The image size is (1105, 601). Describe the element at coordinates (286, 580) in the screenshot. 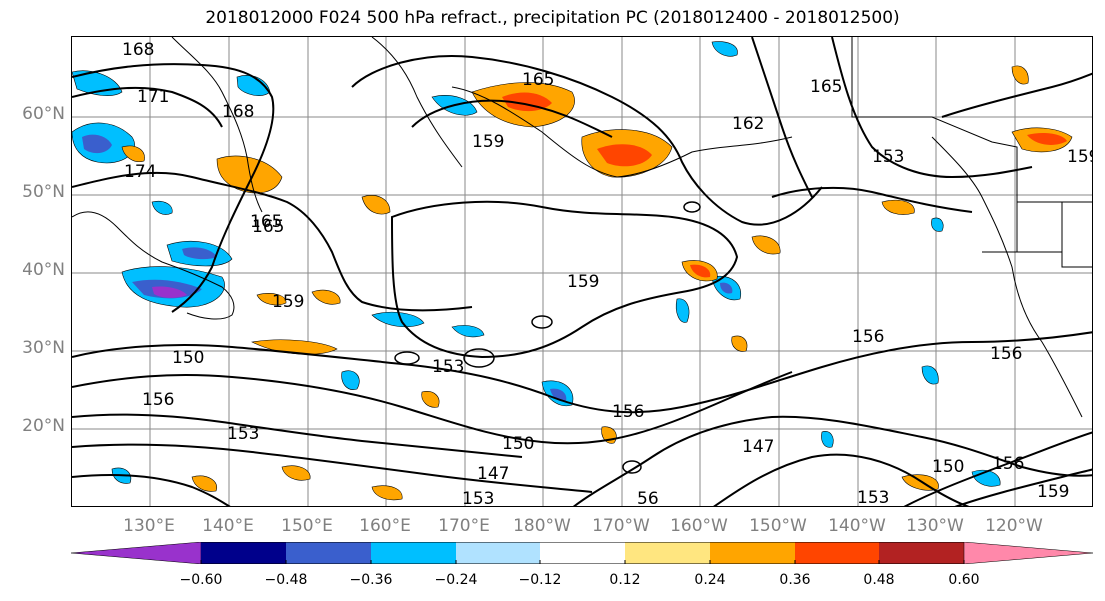

I see `colorbar-tick-label: −0.48` at that location.